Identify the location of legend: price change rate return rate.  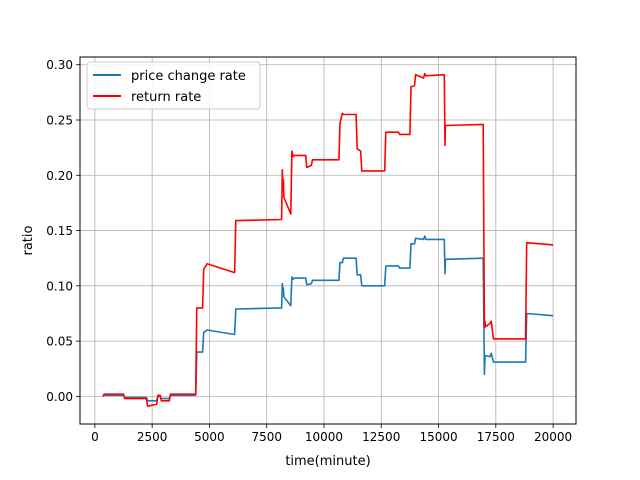
(173, 85).